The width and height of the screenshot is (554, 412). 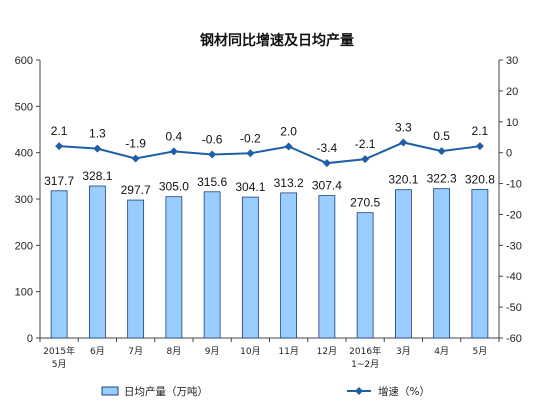 I want to click on right-tick-label: 10, so click(x=512, y=123).